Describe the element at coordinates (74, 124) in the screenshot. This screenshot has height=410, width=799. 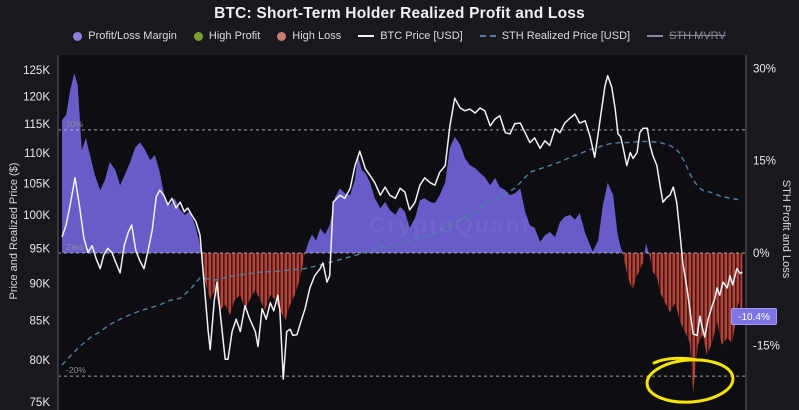
I see `reference-line-label: 20%` at that location.